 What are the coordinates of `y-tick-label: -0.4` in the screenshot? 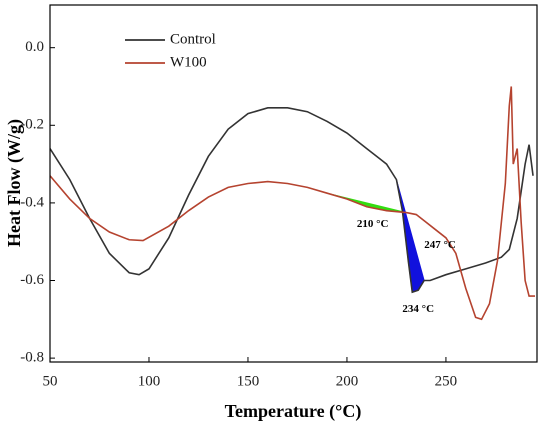 It's located at (32, 202).